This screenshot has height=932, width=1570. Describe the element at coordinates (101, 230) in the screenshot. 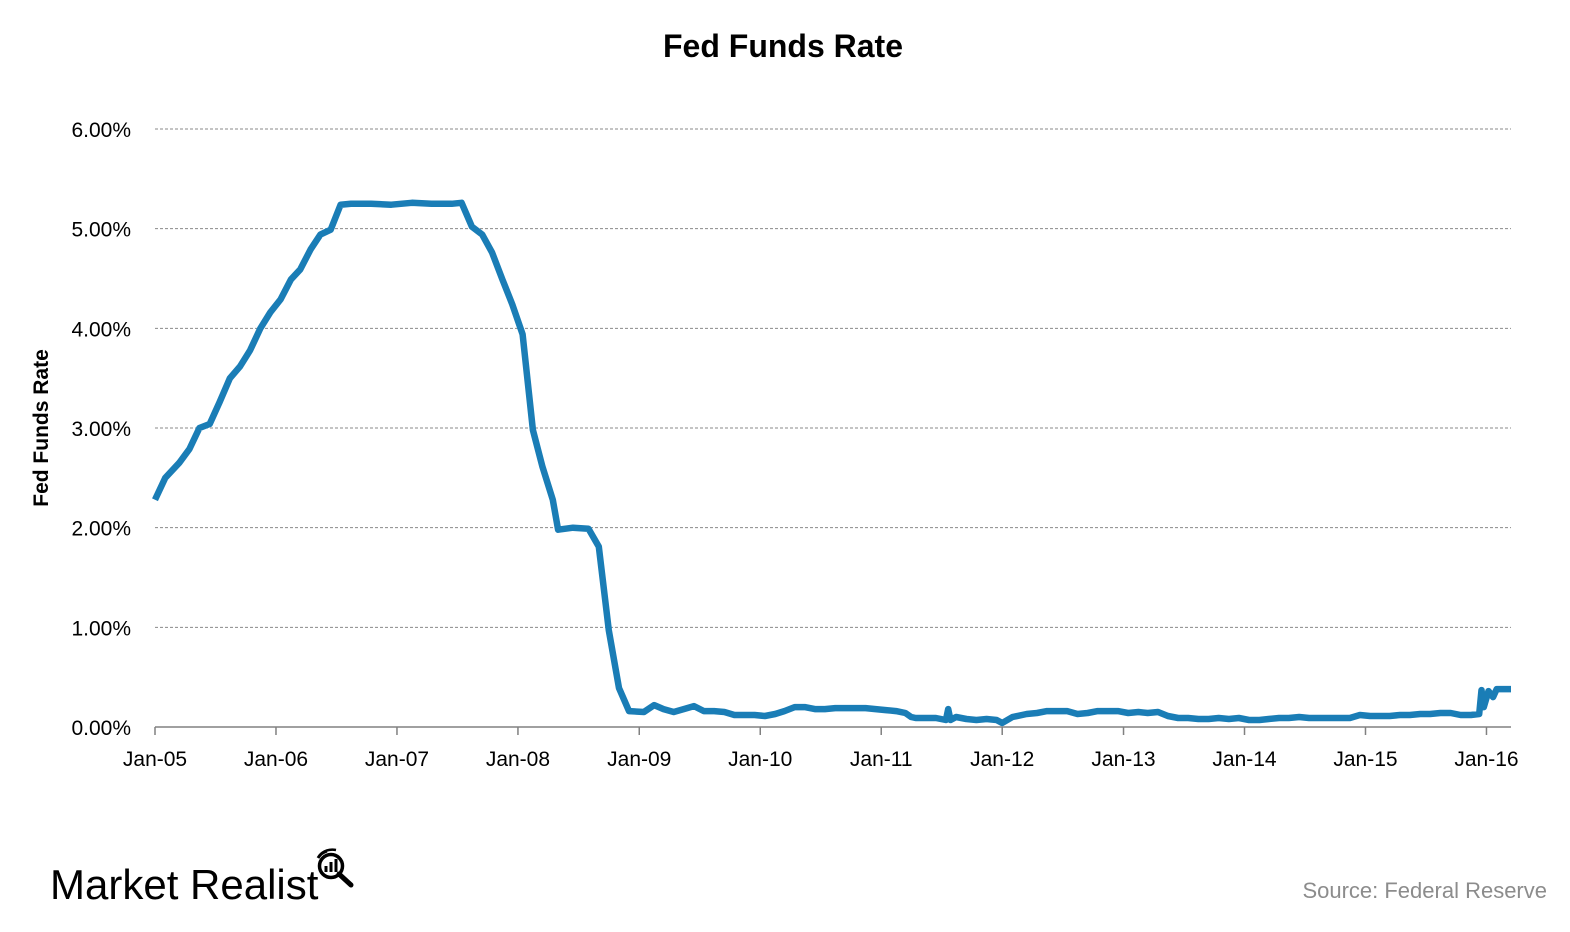

I see `y-tick-label: 5.00%` at that location.